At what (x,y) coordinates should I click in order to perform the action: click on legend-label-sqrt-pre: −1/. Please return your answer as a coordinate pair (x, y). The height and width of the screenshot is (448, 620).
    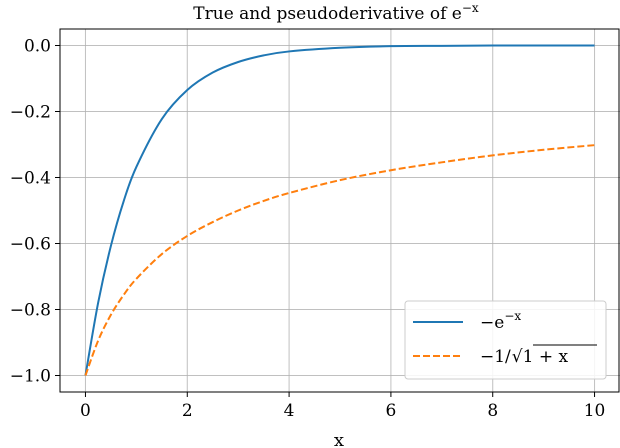
    Looking at the image, I should click on (495, 357).